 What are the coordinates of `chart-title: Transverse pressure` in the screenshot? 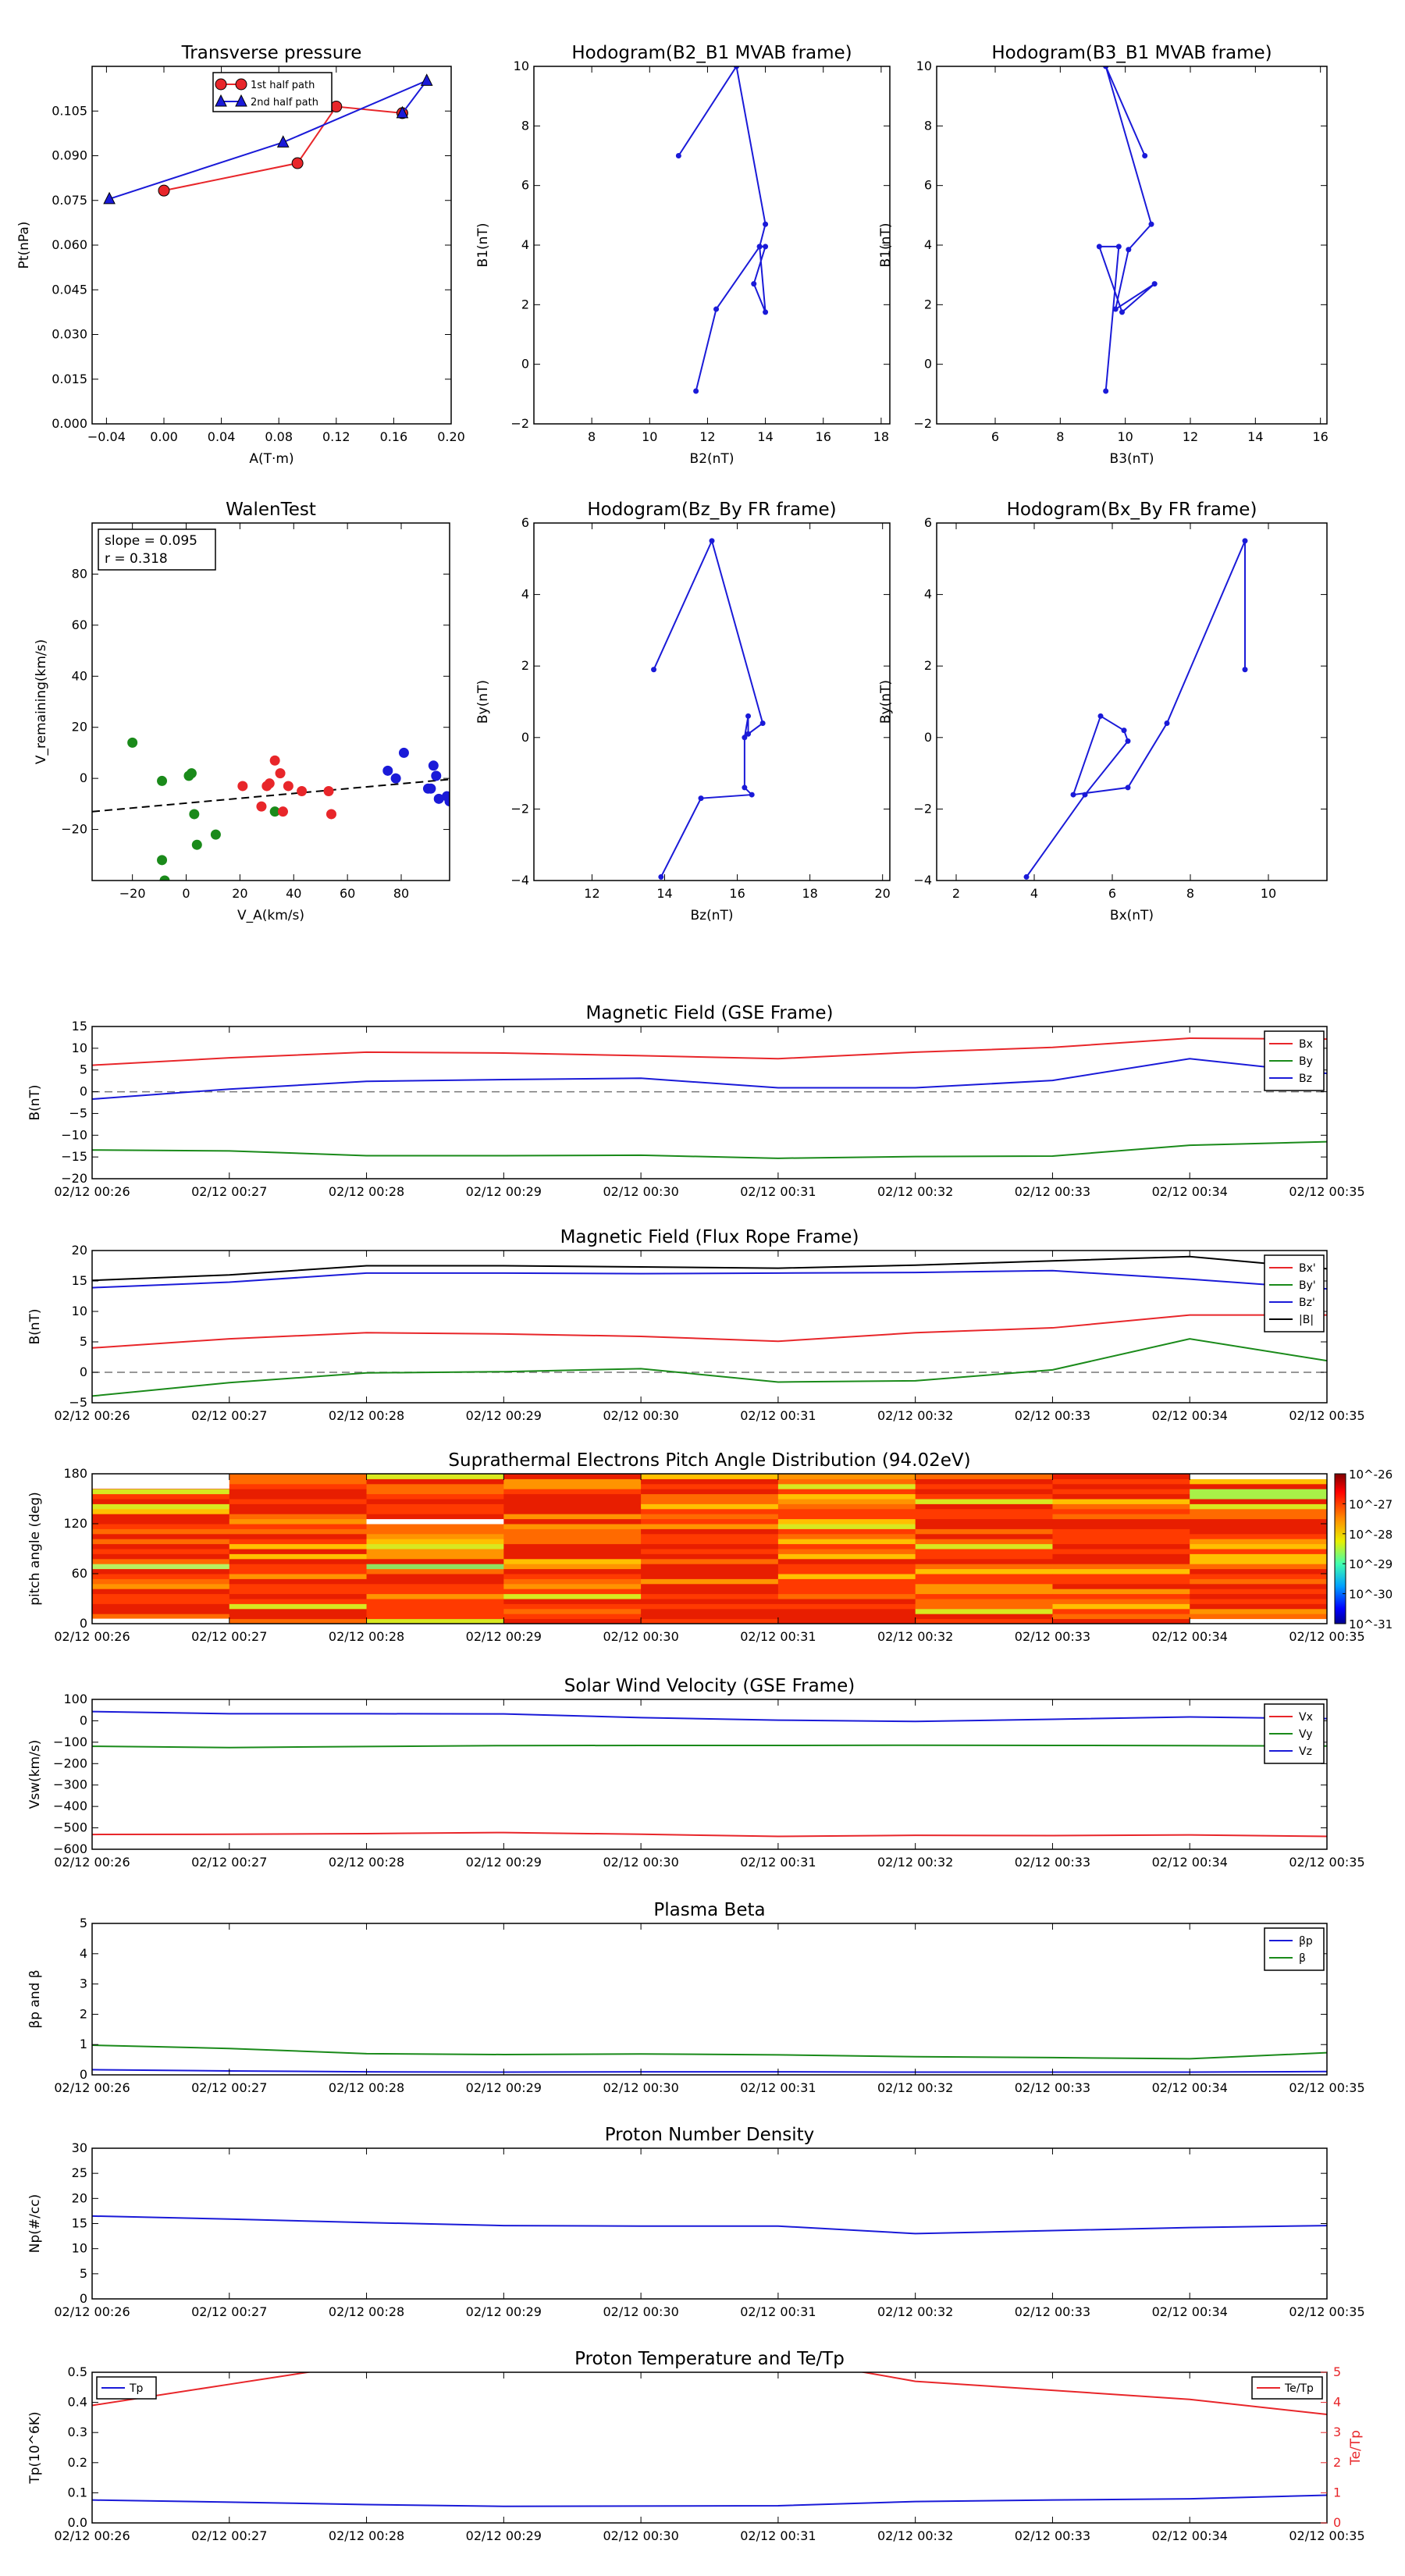 It's located at (271, 53).